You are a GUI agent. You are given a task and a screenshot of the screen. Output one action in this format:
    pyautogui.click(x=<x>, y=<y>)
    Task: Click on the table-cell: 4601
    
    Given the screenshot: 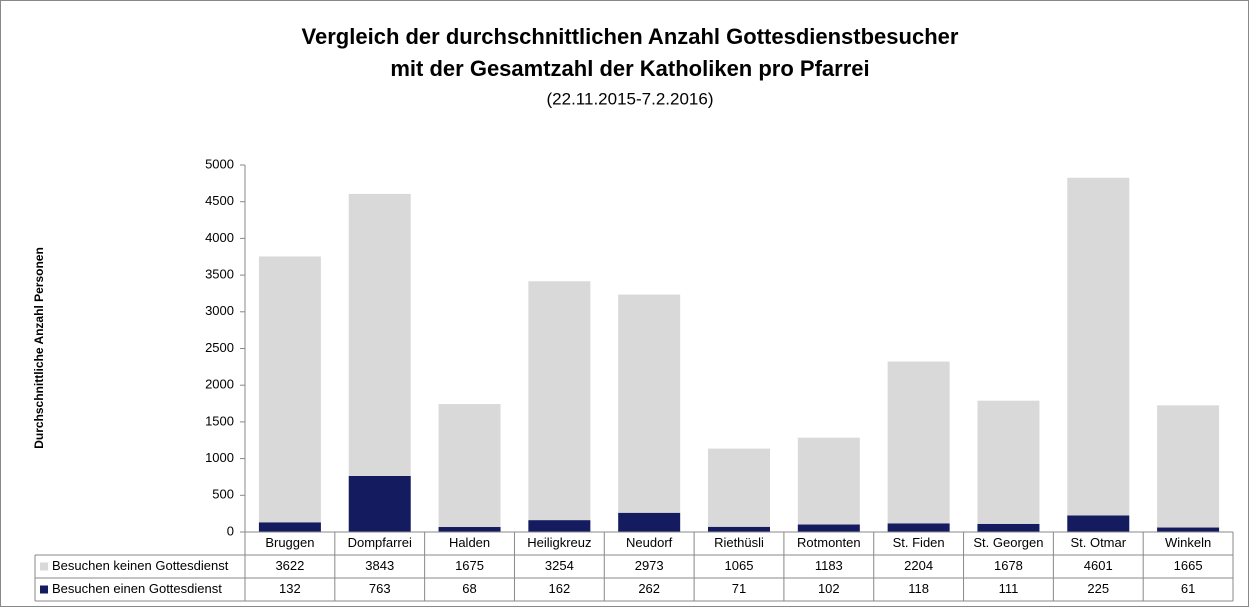 What is the action you would take?
    pyautogui.click(x=1098, y=565)
    